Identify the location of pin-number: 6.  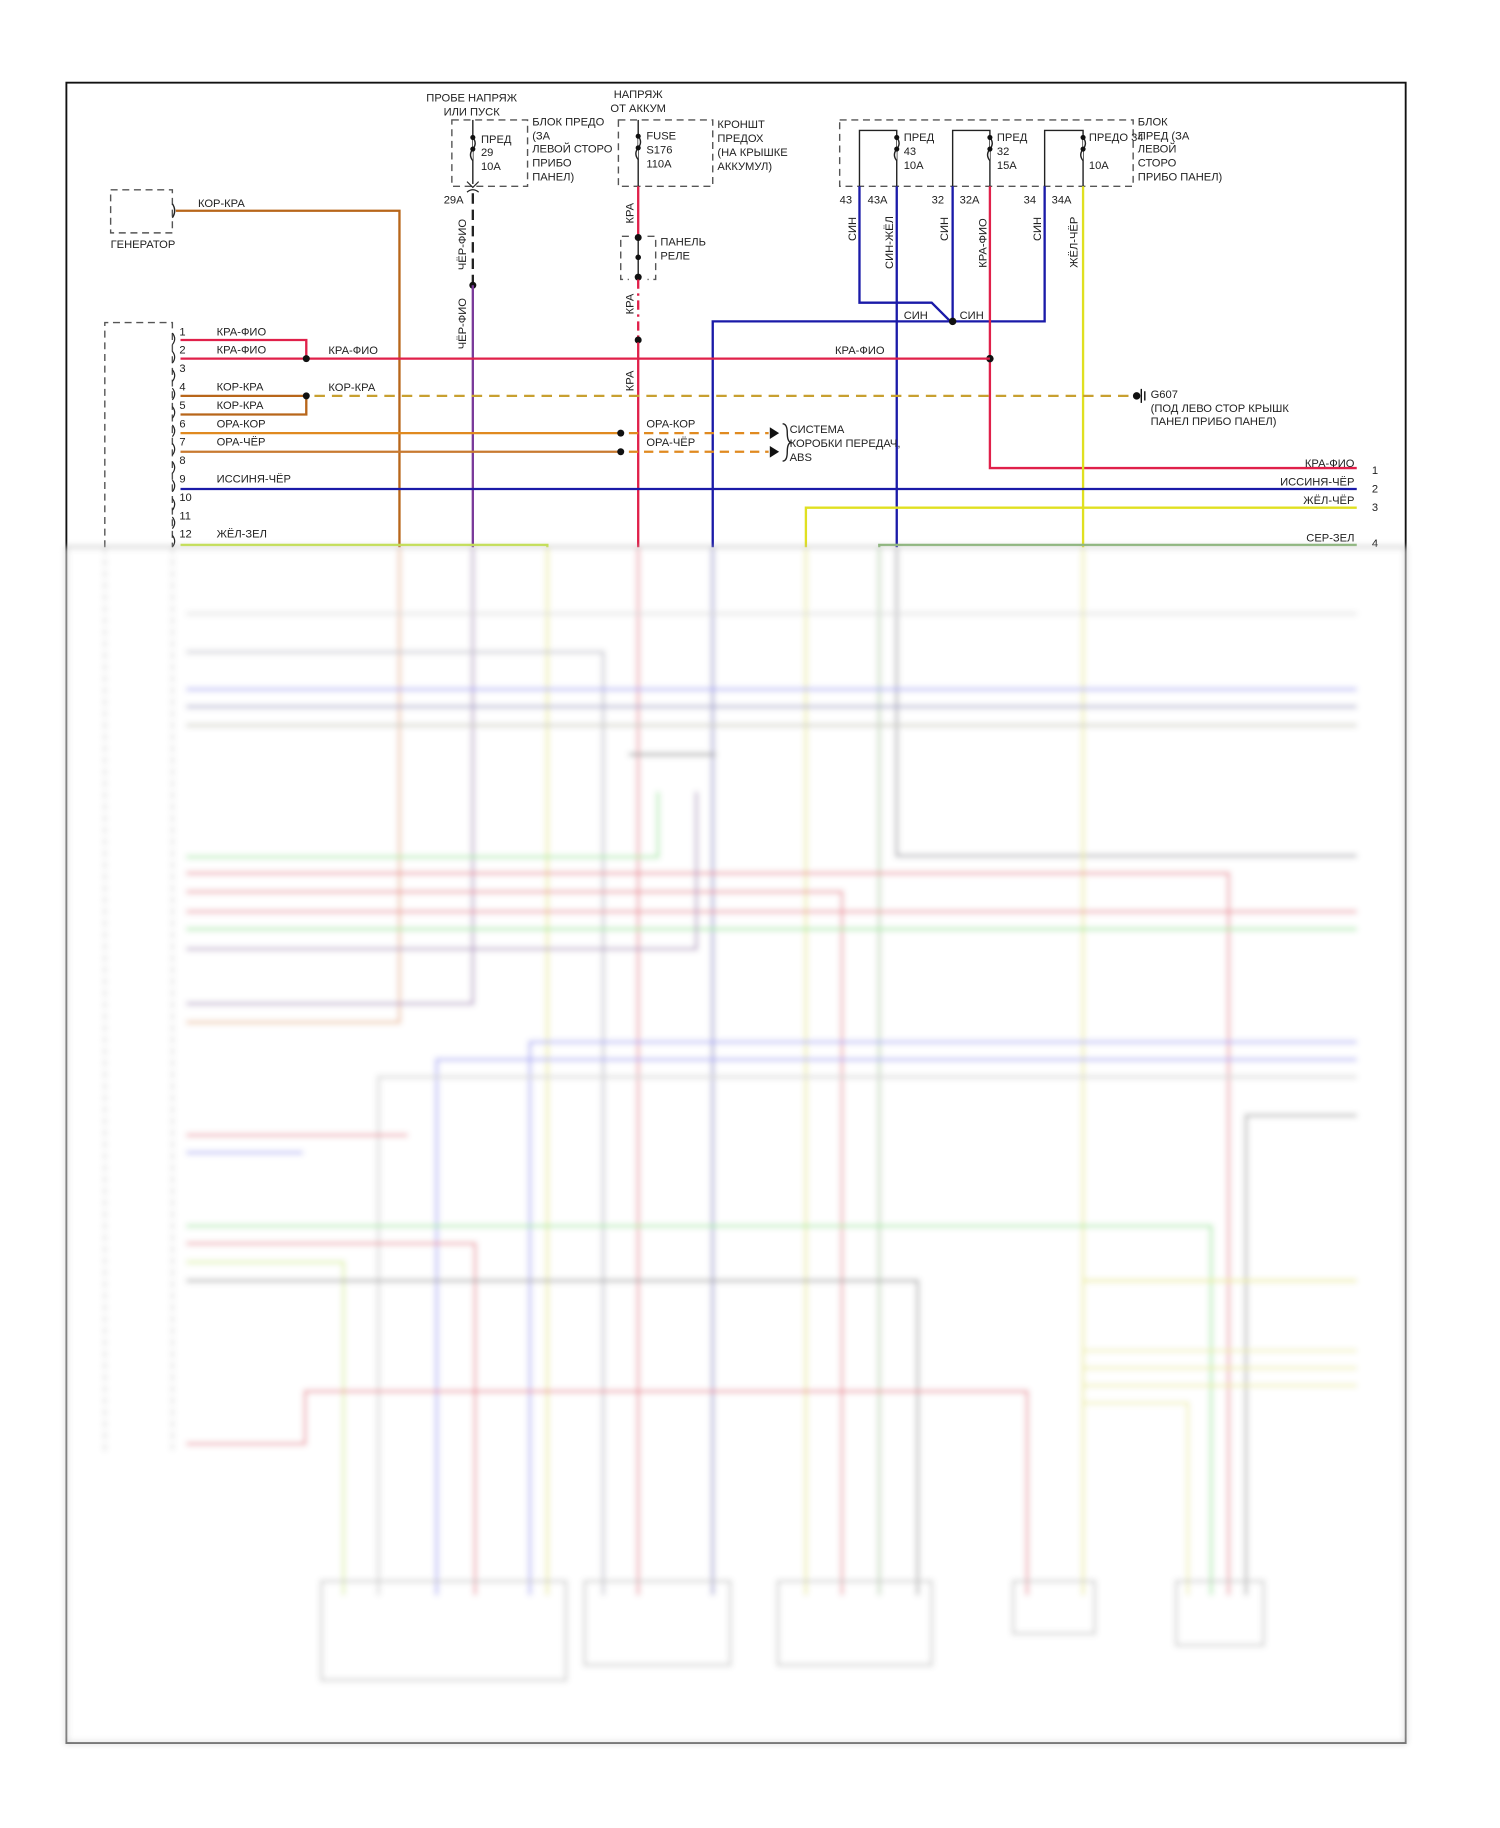
(182, 424).